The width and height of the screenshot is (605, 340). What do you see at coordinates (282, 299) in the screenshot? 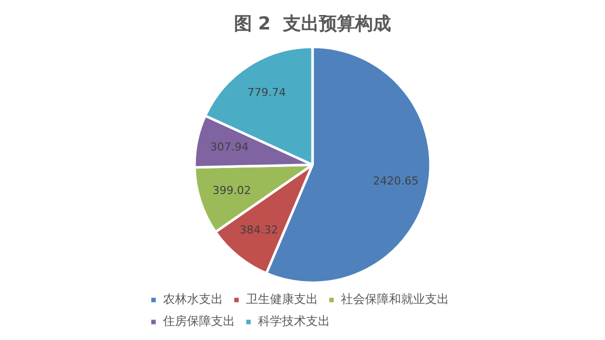
I see `legend-label: 卫生健康支出` at bounding box center [282, 299].